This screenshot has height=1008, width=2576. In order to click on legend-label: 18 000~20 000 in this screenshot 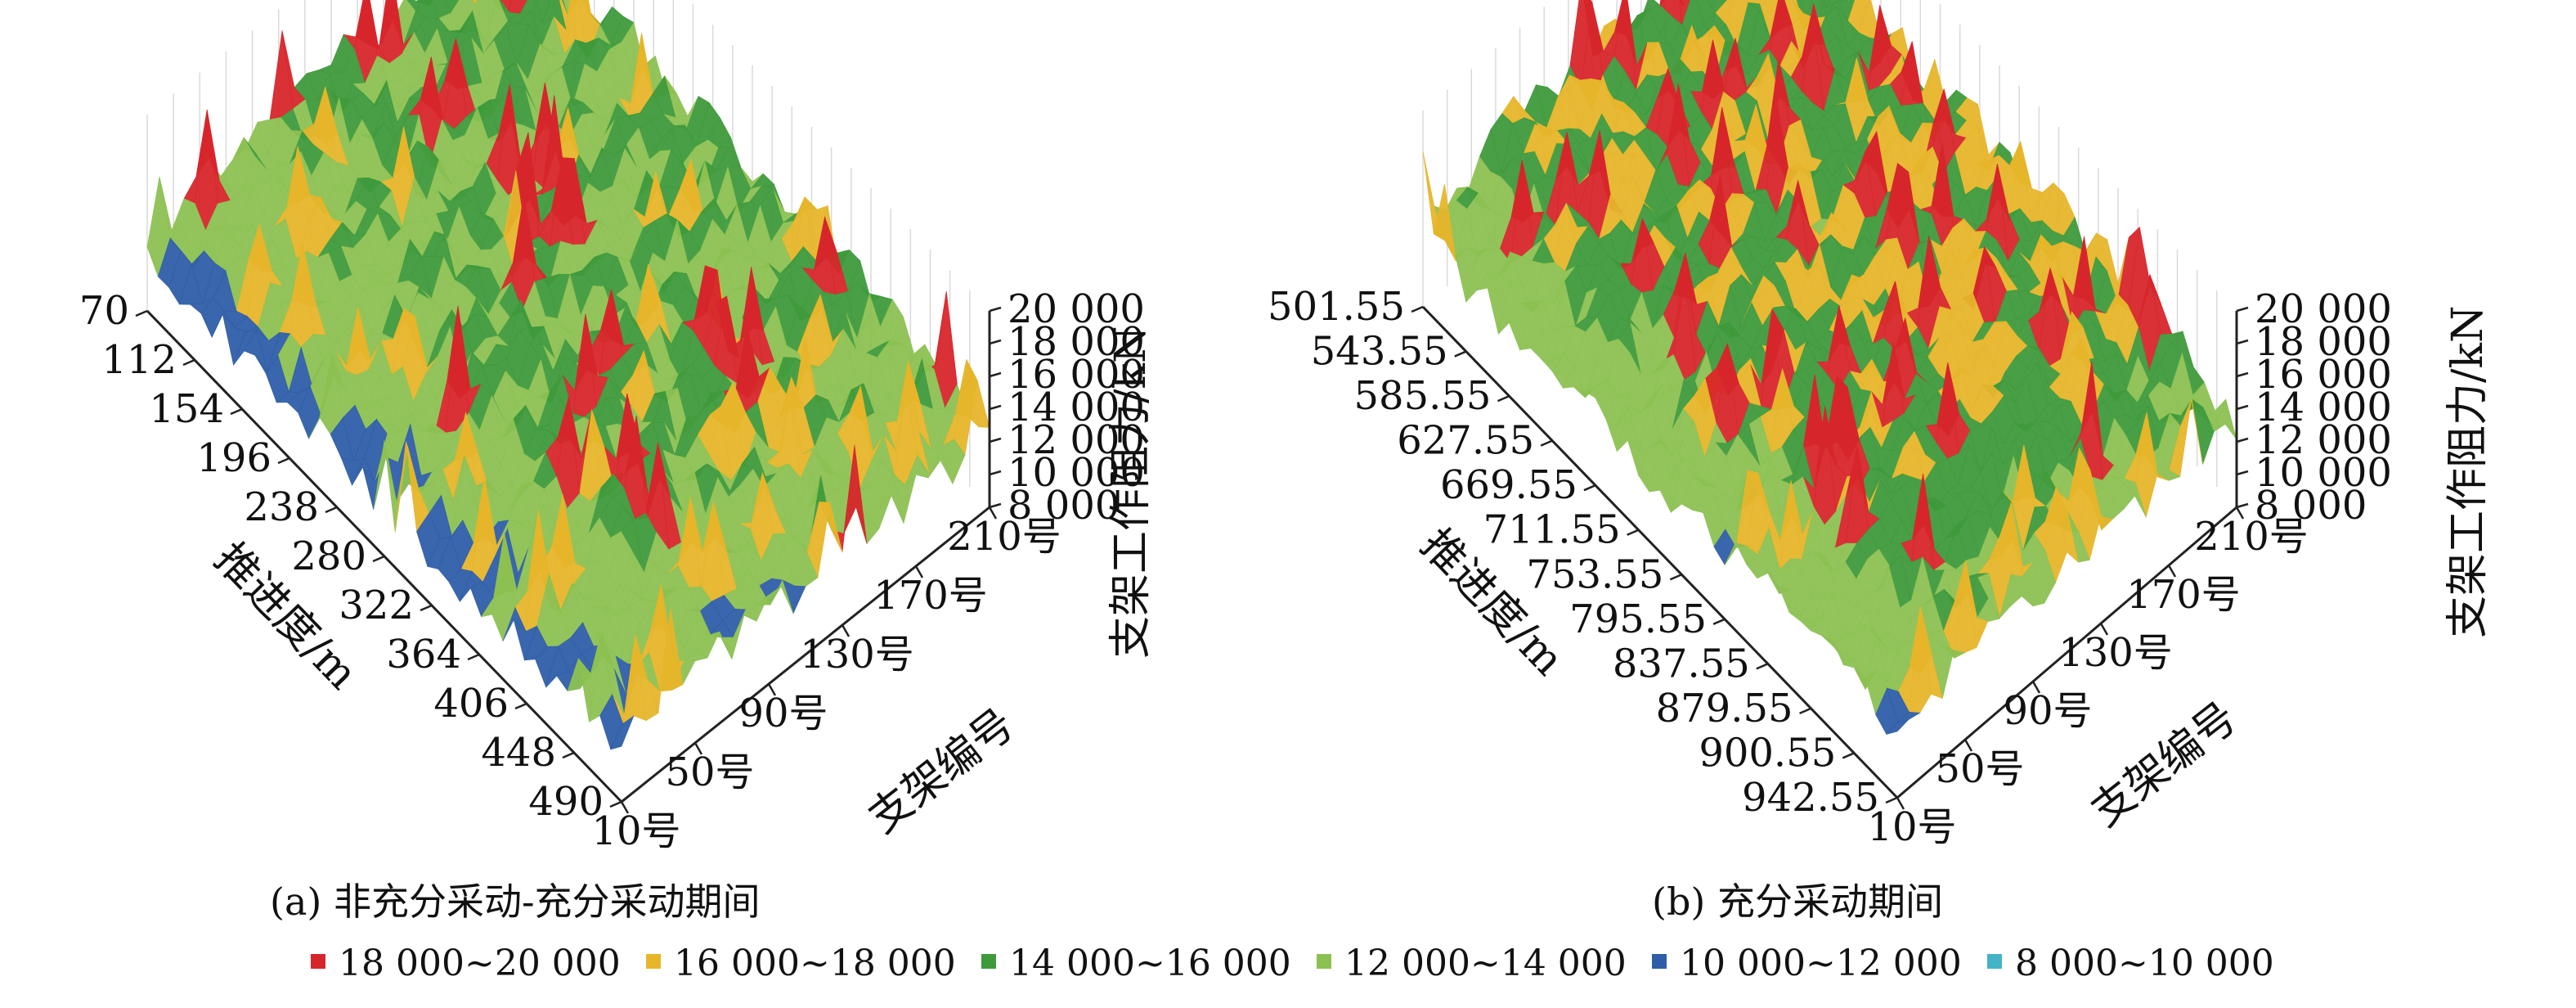, I will do `click(480, 964)`.